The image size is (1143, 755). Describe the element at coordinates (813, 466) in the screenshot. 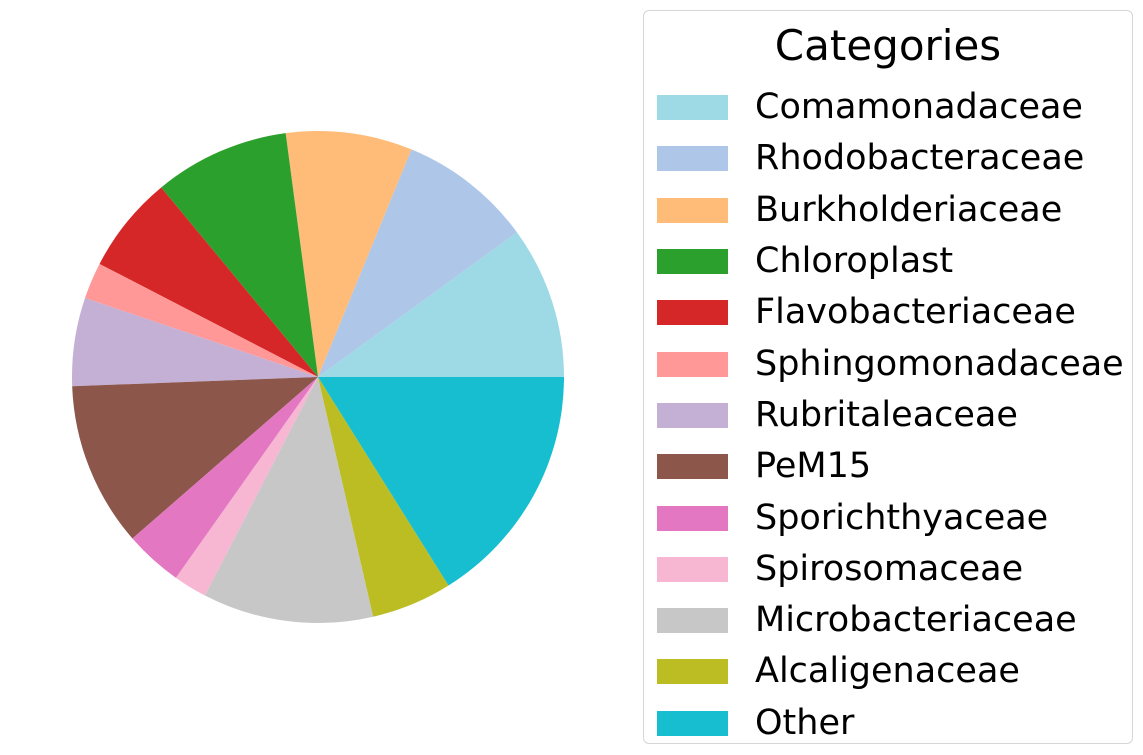

I see `legend-label: PeM15` at that location.